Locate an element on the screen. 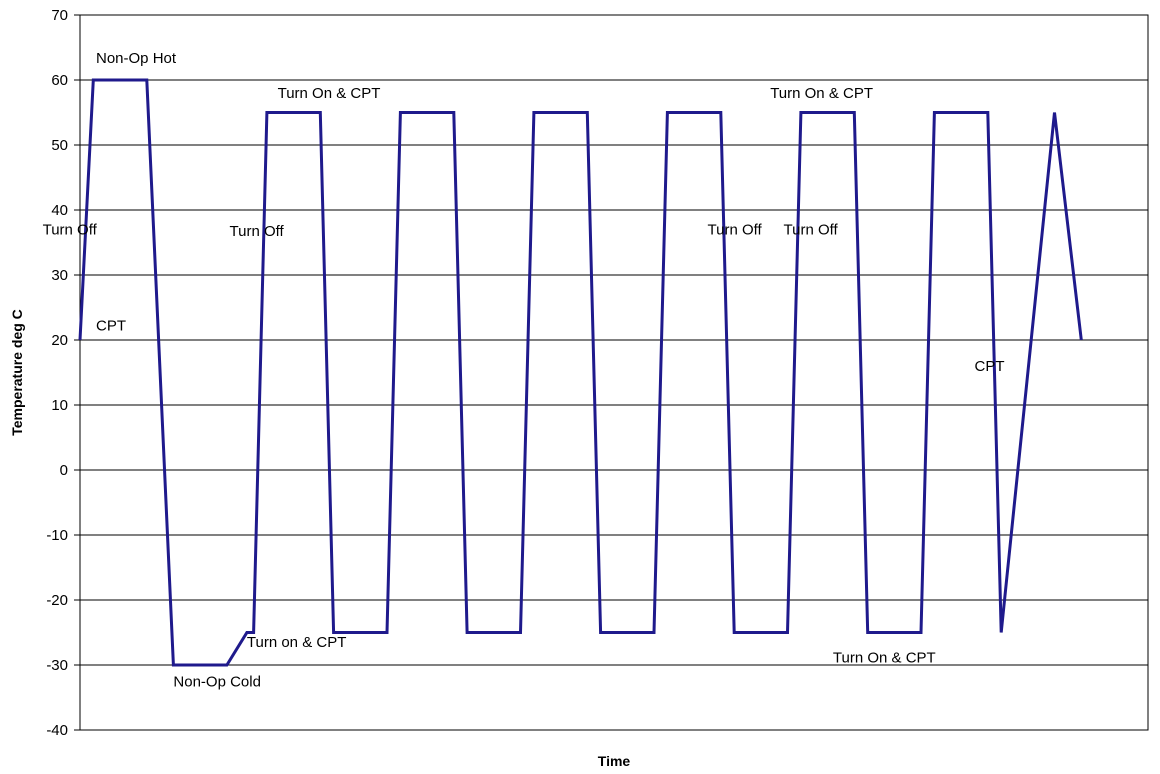 This screenshot has width=1160, height=774. y-axis-ticks: 70 60 50 40 30 20 10 0 -10 -20 -30 -40 is located at coordinates (63, 373).